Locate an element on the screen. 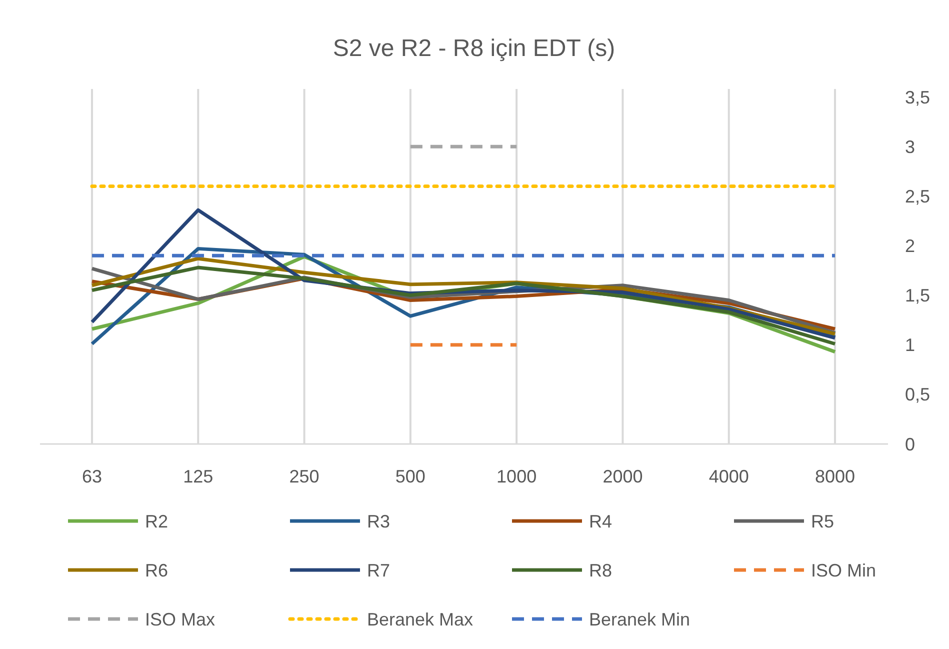 The image size is (949, 649). y-tick-label: 1 is located at coordinates (910, 345).